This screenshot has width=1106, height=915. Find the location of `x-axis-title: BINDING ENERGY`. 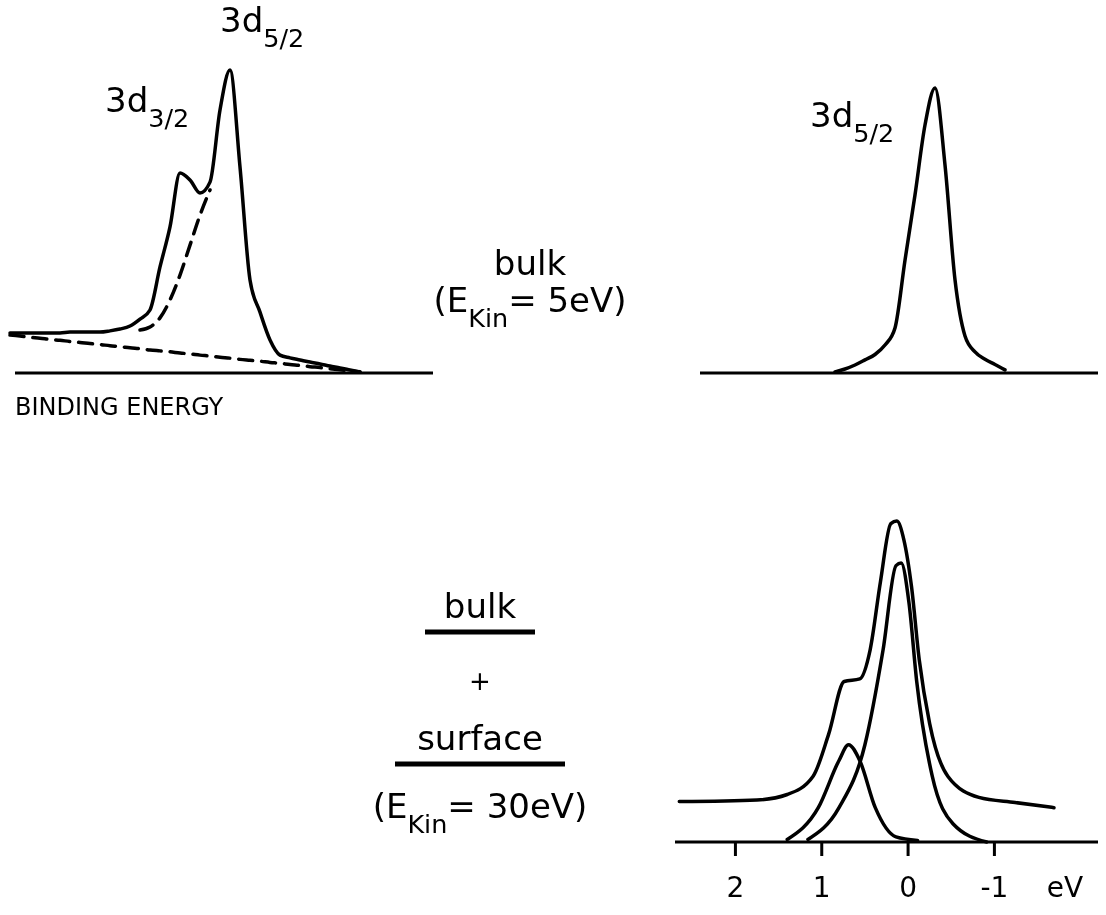

x-axis-title: BINDING ENERGY is located at coordinates (119, 407).